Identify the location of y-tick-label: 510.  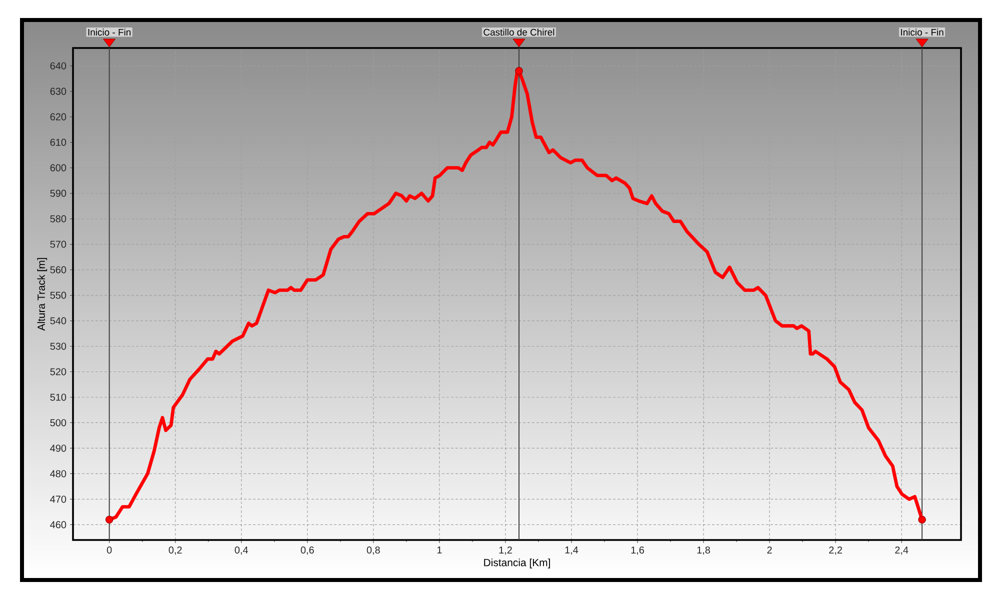
(58, 397).